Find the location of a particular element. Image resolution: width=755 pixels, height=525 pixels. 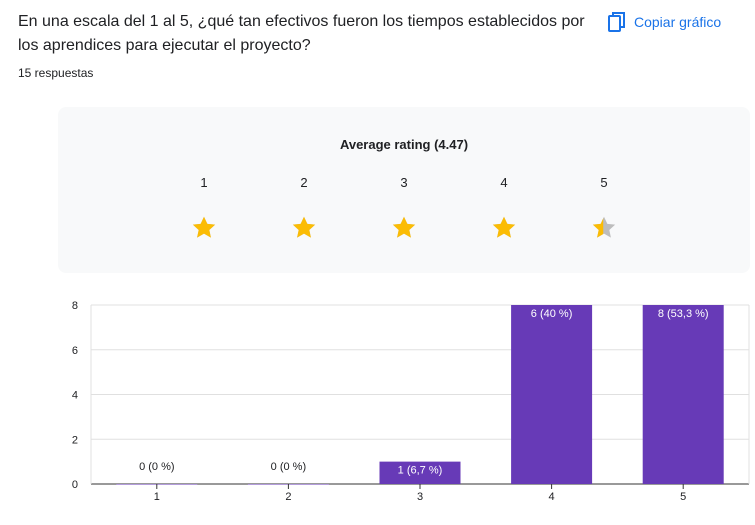

y-tick-label: 4 is located at coordinates (75, 396).